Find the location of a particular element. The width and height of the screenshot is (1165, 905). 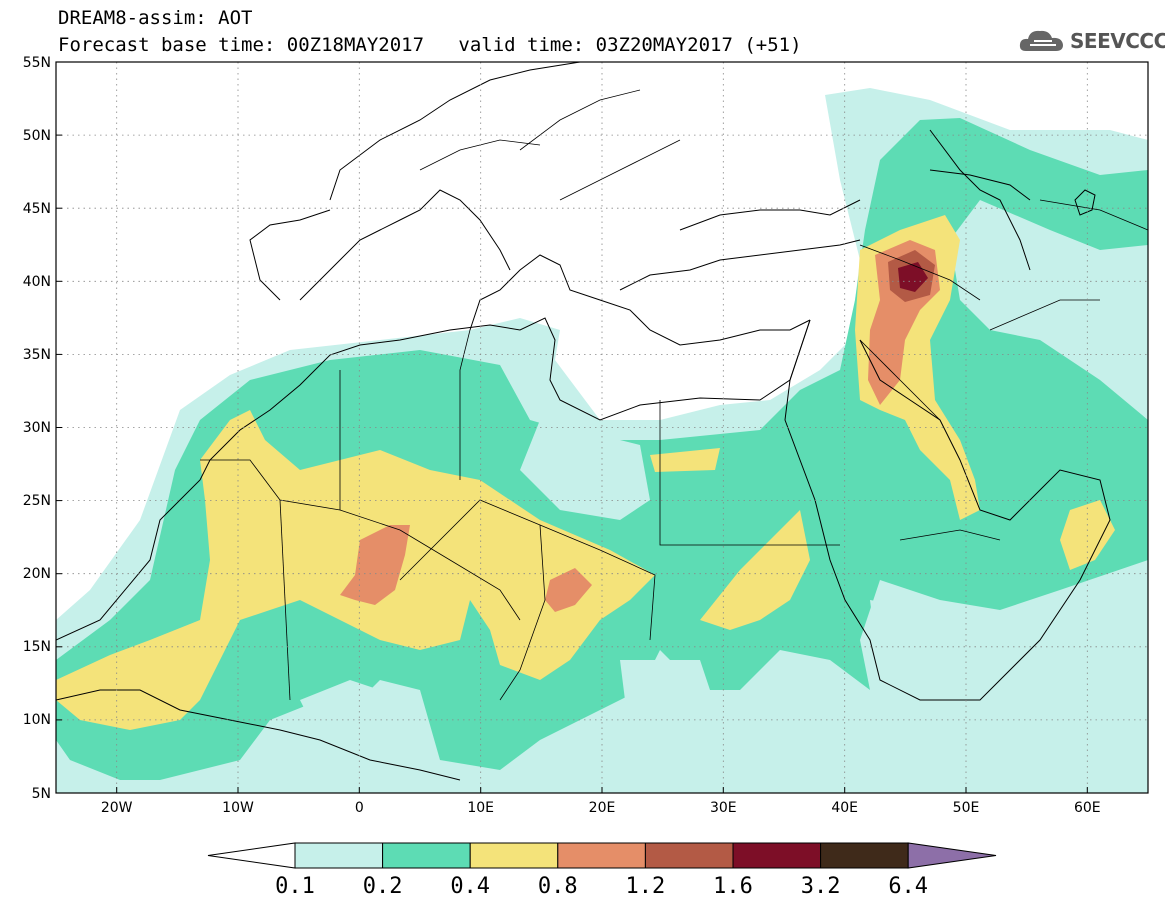

lon-tick-label: 40E is located at coordinates (844, 808).